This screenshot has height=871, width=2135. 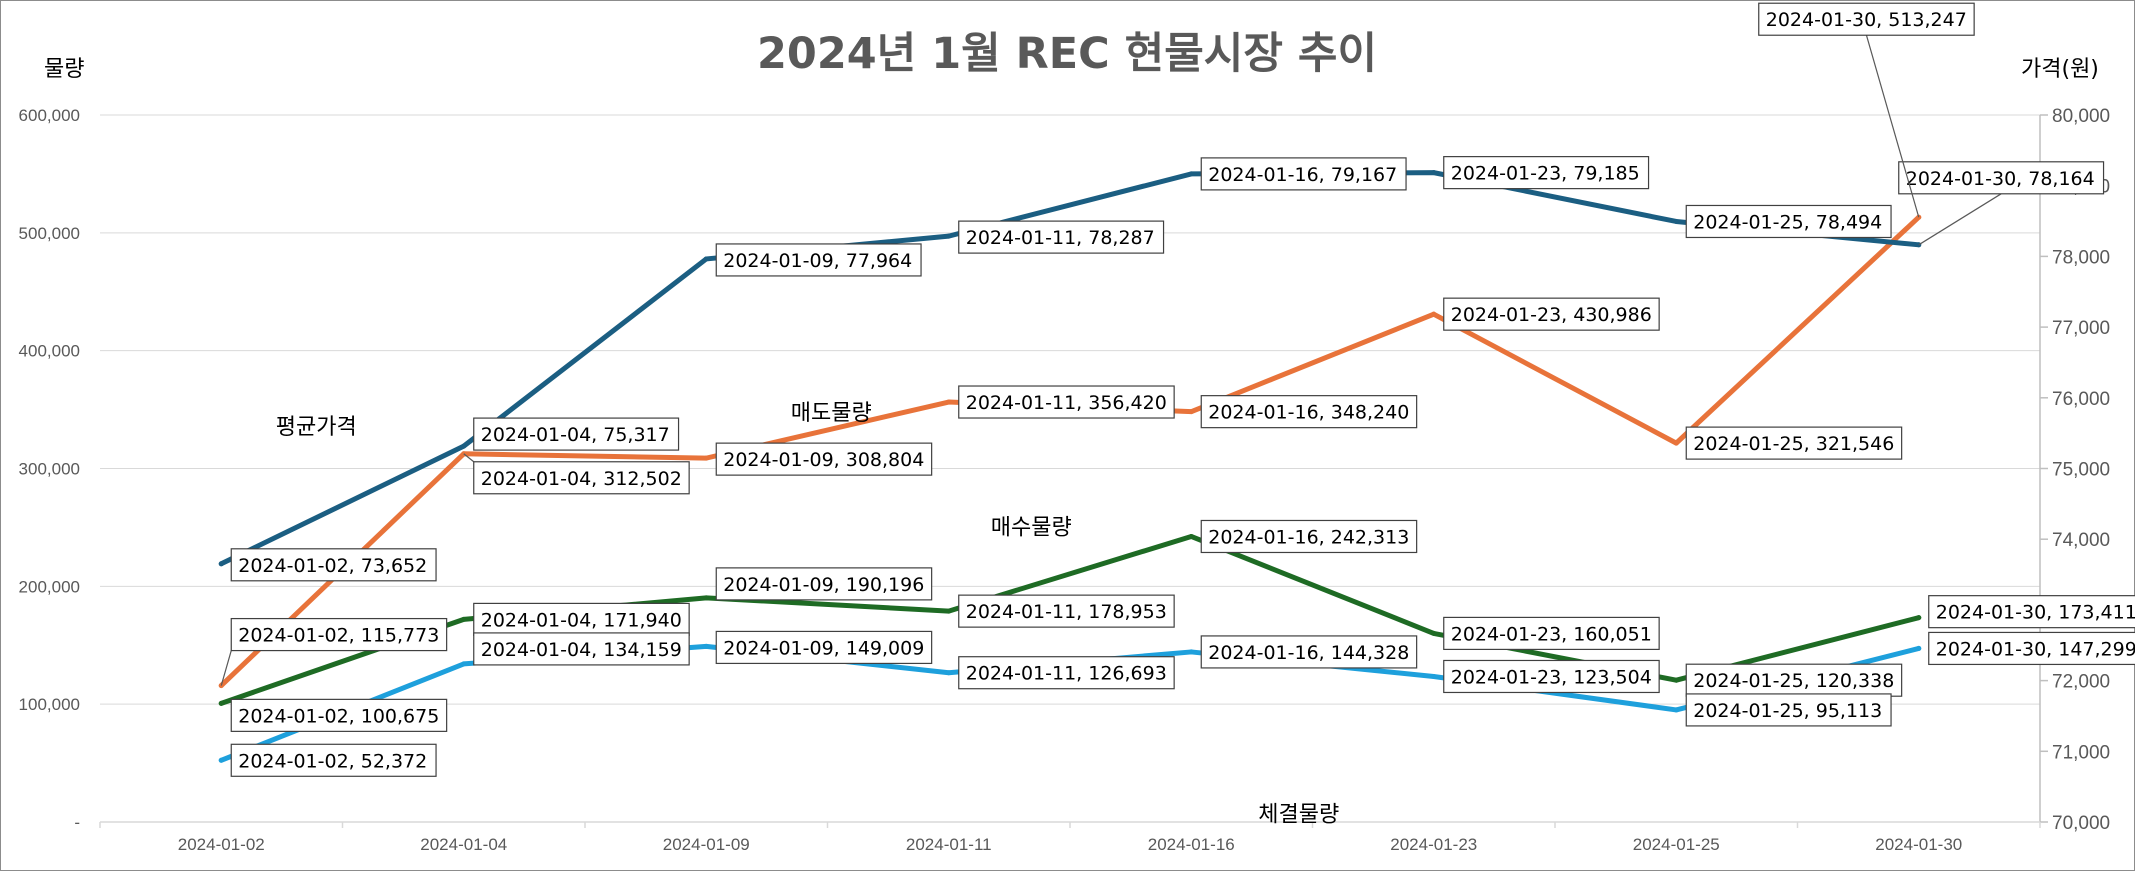 I want to click on data-label: 2024-01-30, 78,164, so click(x=2000, y=179).